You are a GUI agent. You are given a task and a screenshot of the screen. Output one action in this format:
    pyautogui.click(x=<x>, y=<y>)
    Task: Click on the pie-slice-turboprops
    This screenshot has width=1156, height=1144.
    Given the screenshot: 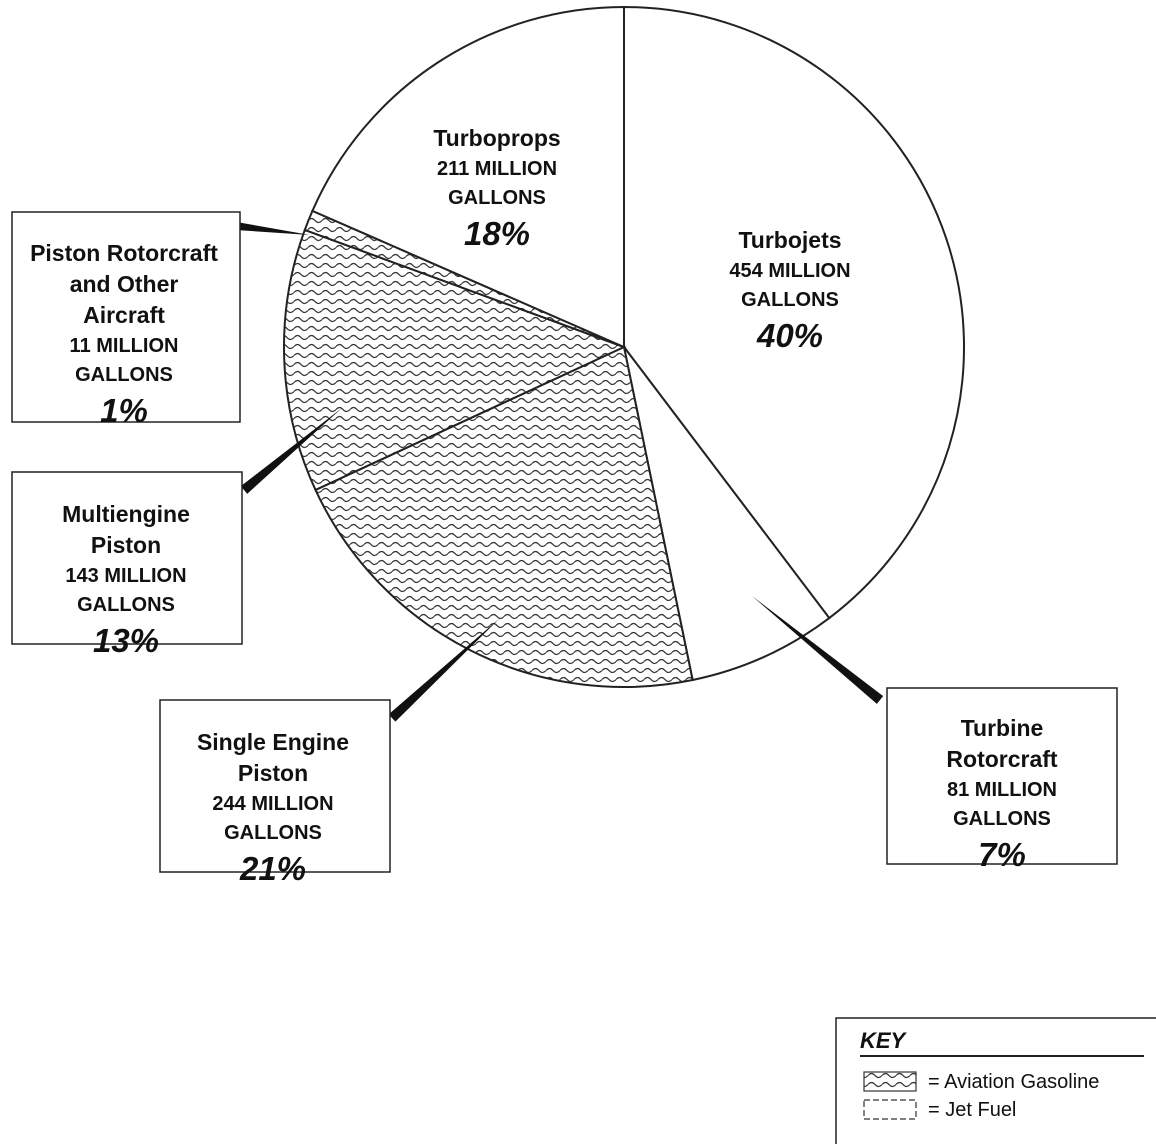 What is the action you would take?
    pyautogui.click(x=468, y=177)
    